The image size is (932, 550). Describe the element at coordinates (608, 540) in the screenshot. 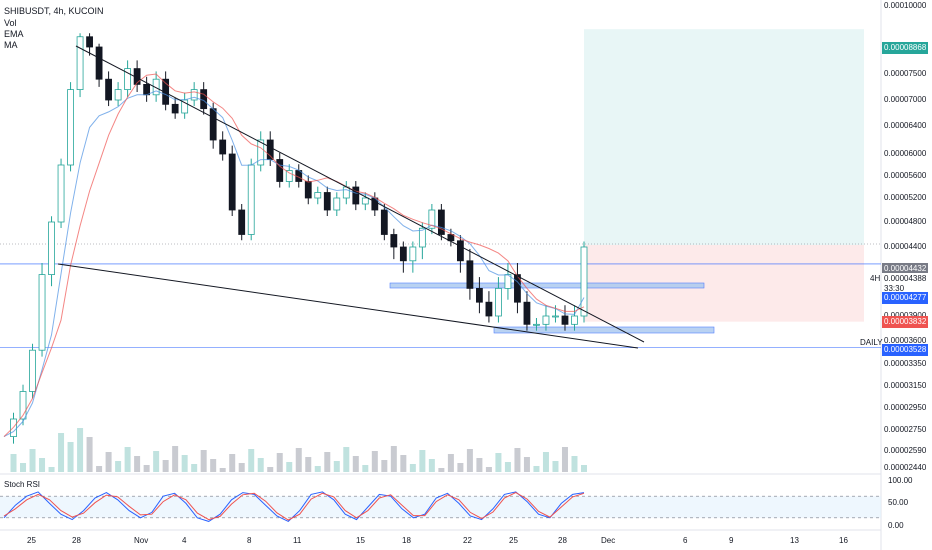

I see `time-tick-label: Dec` at that location.